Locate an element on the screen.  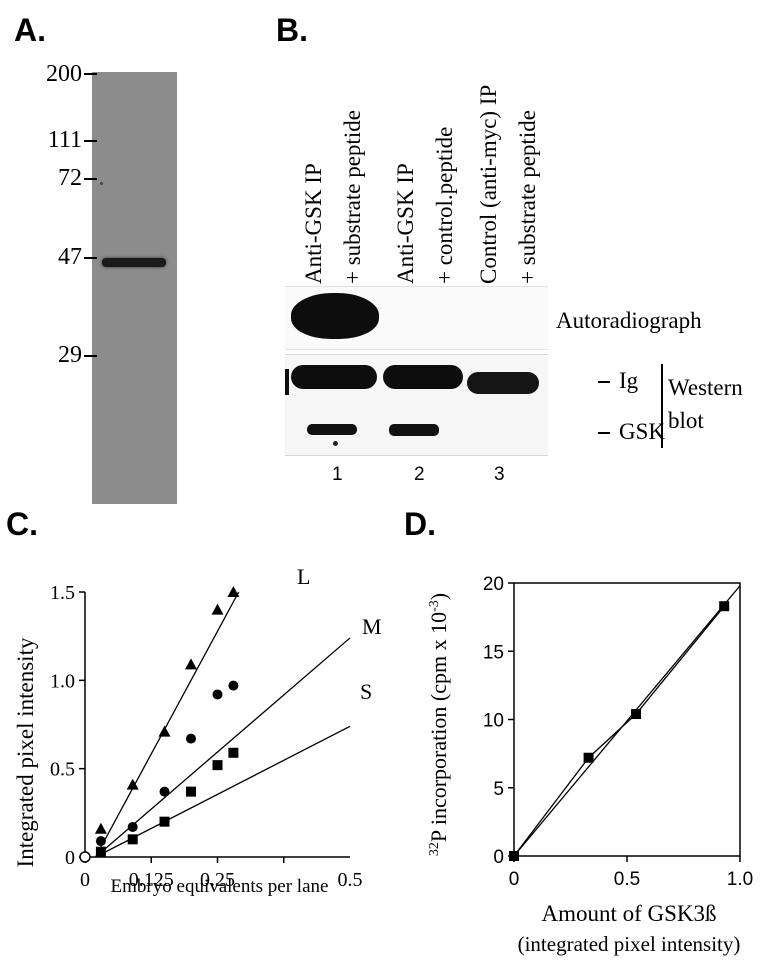
chart-c-y-tick-label: 1.5 is located at coordinates (62, 593).